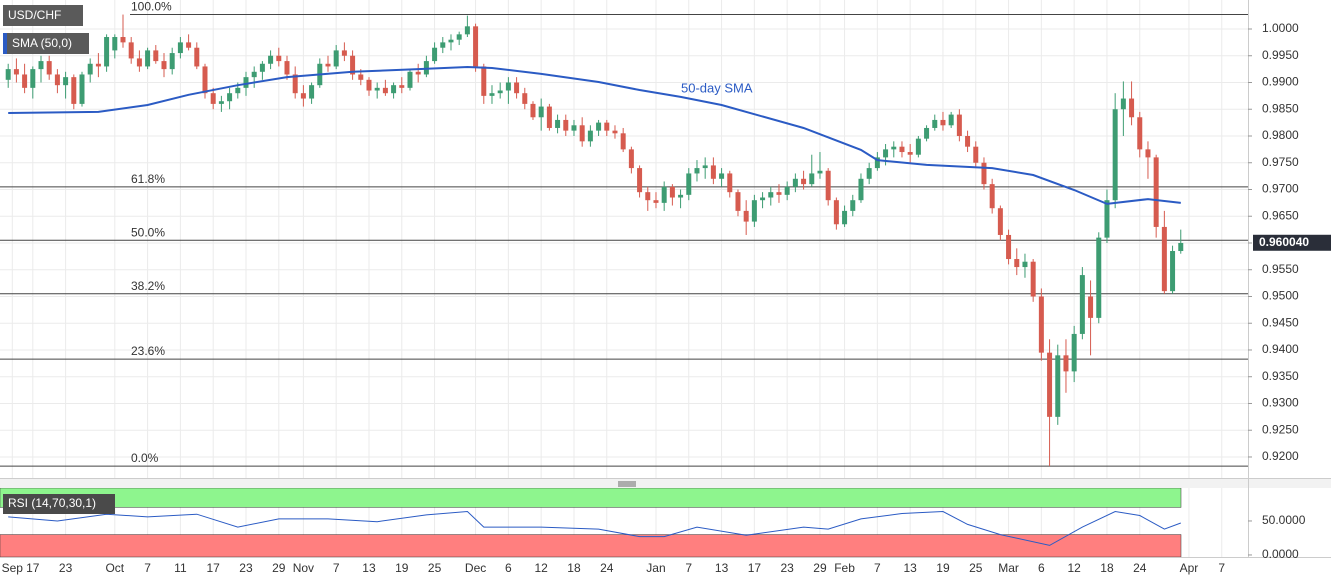 Image resolution: width=1331 pixels, height=583 pixels. I want to click on x-tick-label: Mar, so click(1008, 568).